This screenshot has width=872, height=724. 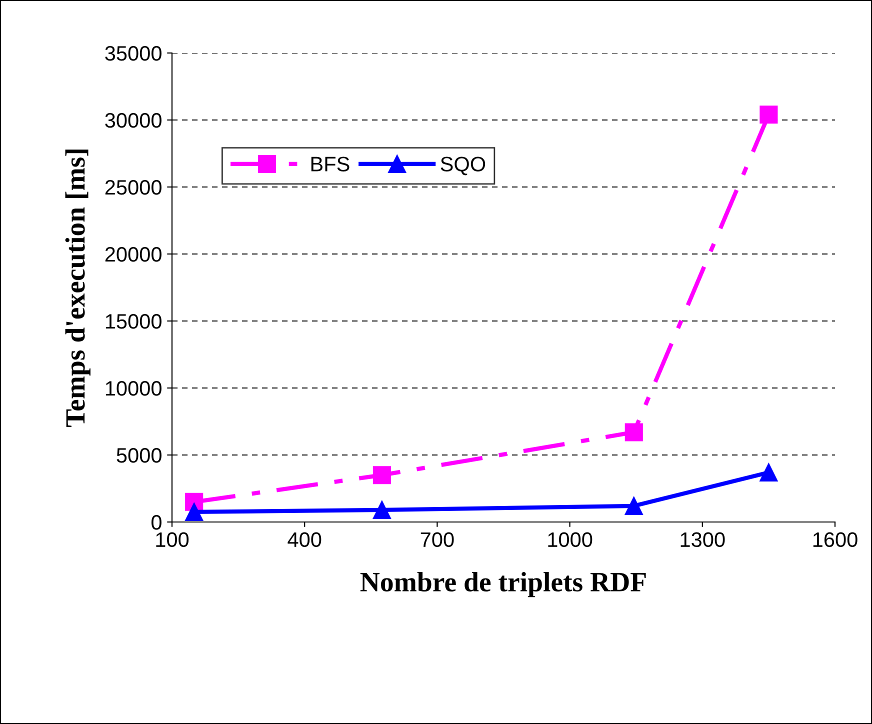 What do you see at coordinates (133, 53) in the screenshot?
I see `y-tick-label: 35000` at bounding box center [133, 53].